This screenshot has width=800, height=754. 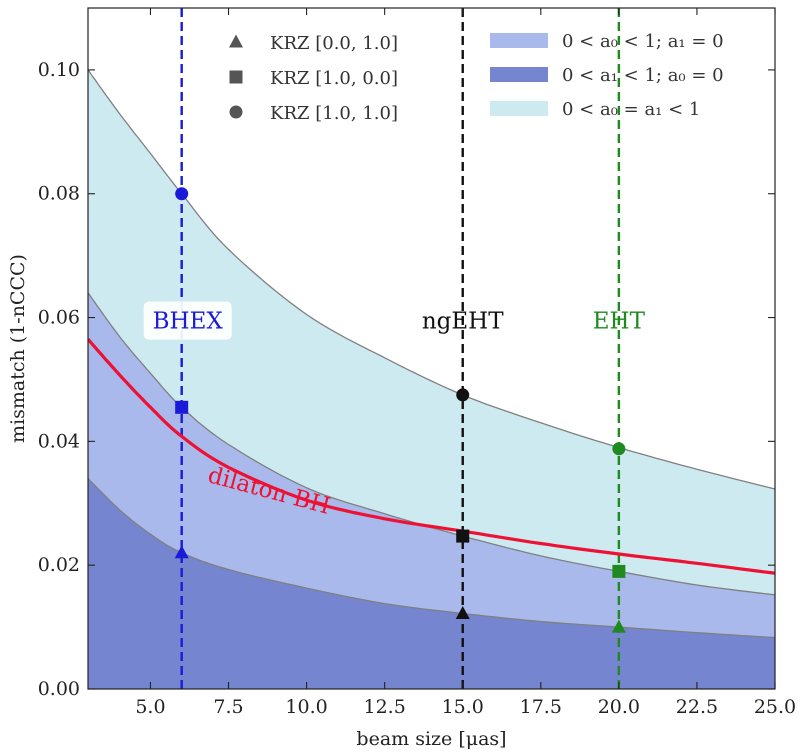 What do you see at coordinates (59, 194) in the screenshot?
I see `y-tick-label: 0.08` at bounding box center [59, 194].